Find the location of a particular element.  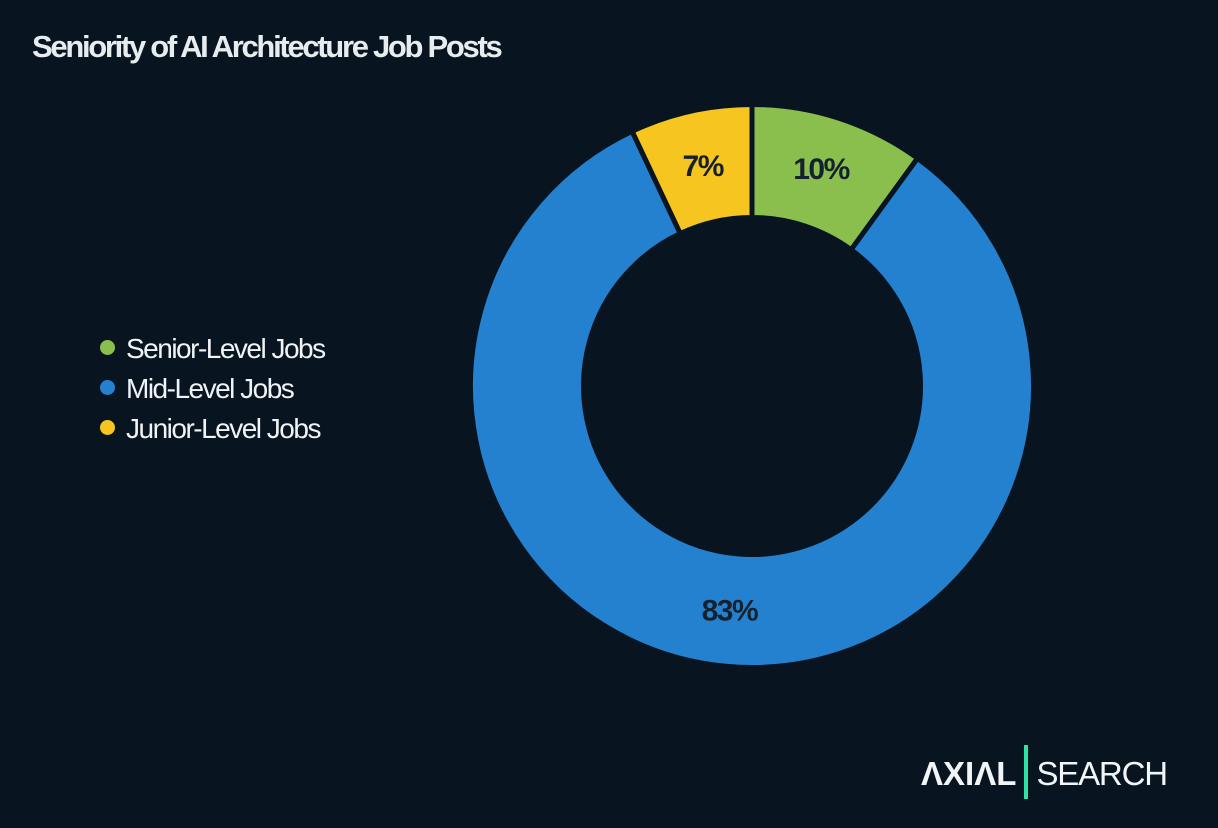

svg-text: 83% is located at coordinates (730, 611).